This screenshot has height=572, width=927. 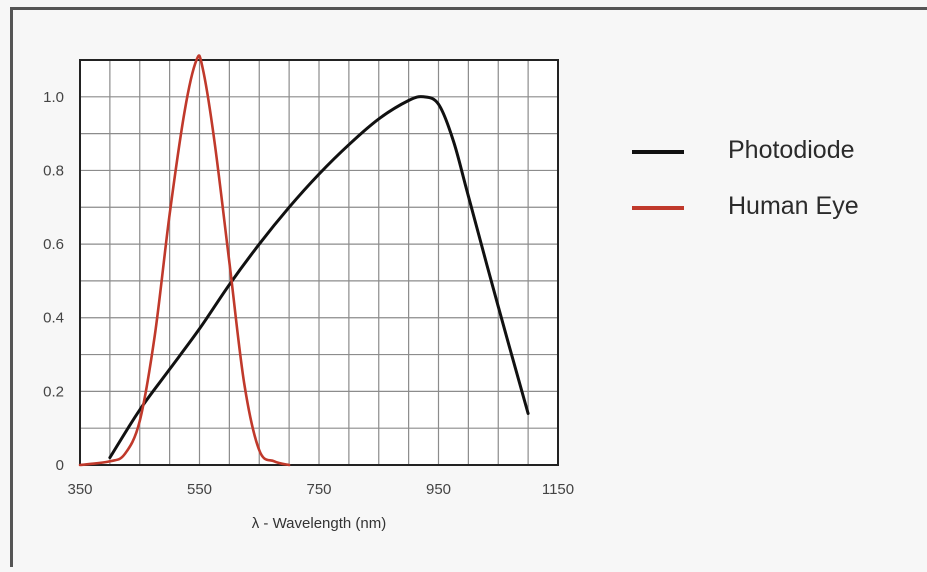 I want to click on legend: Photodiode Human Eye, so click(x=768, y=188).